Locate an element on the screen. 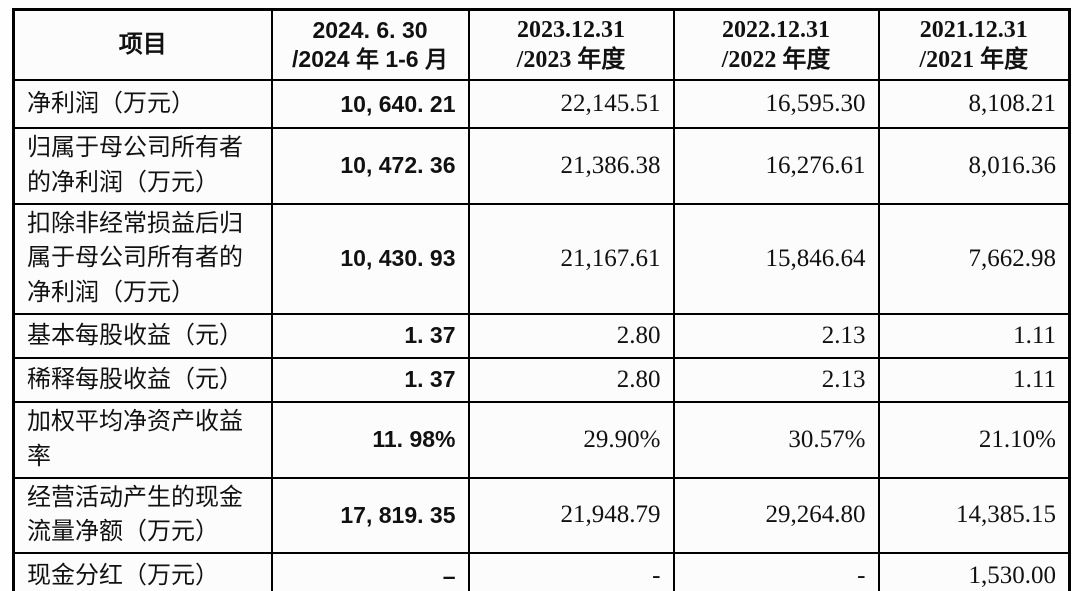 The image size is (1080, 591). table-row-weighted-roe: 加权平均净资产收益率 11. 98% 29.90% 30.57% 21.10% is located at coordinates (541, 439).